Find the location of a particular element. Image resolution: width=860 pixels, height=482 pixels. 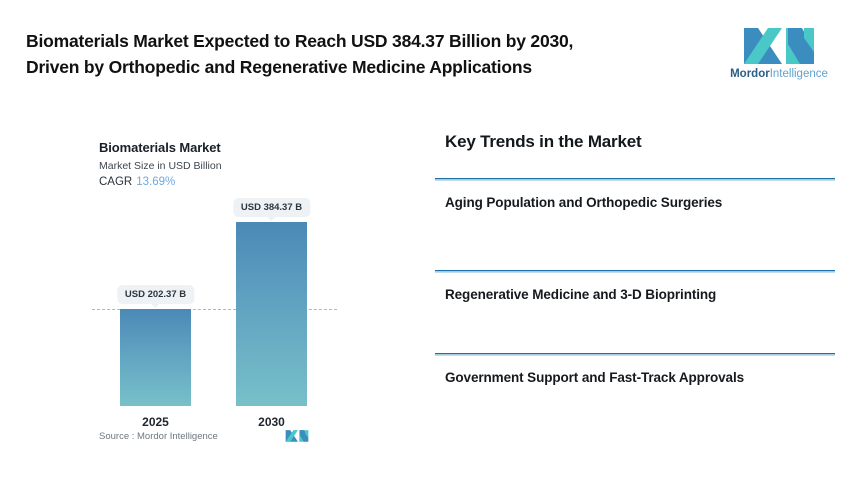

x-axis-tick-2030: 2030 is located at coordinates (271, 422).